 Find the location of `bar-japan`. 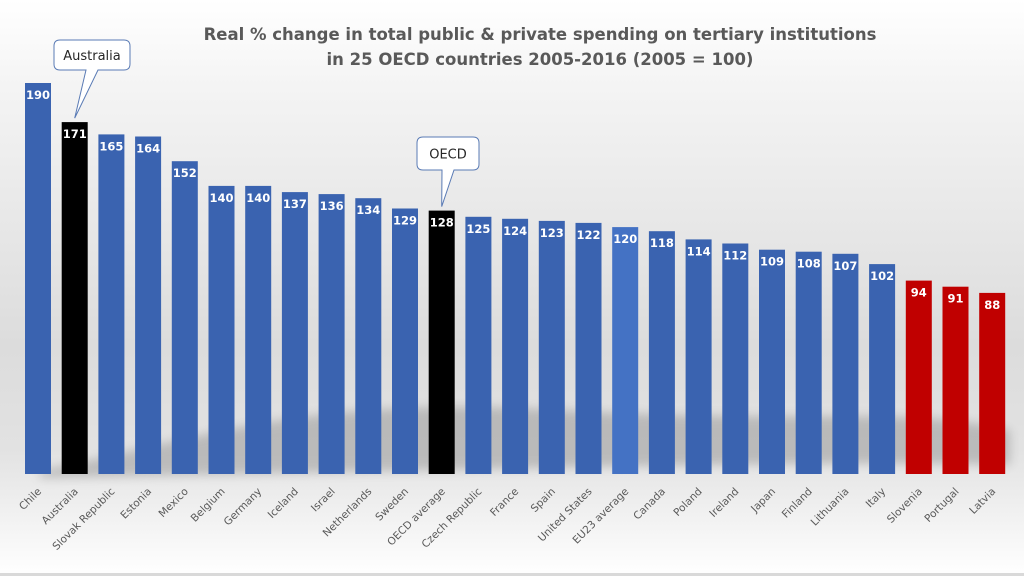

bar-japan is located at coordinates (772, 361).